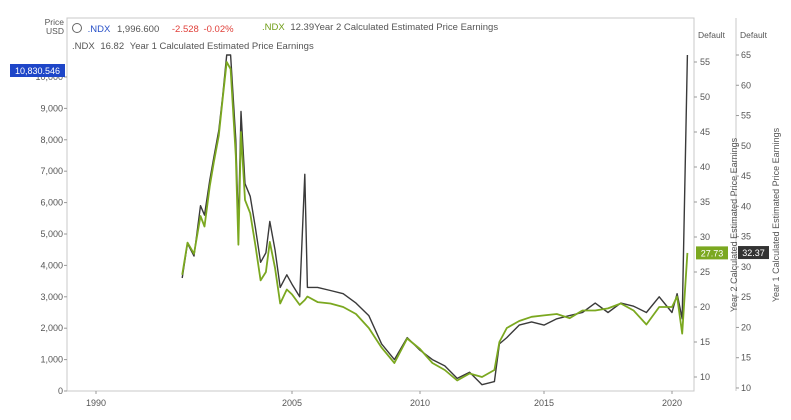 This screenshot has height=420, width=791. Describe the element at coordinates (54, 22) in the screenshot. I see `price-label: Price` at that location.